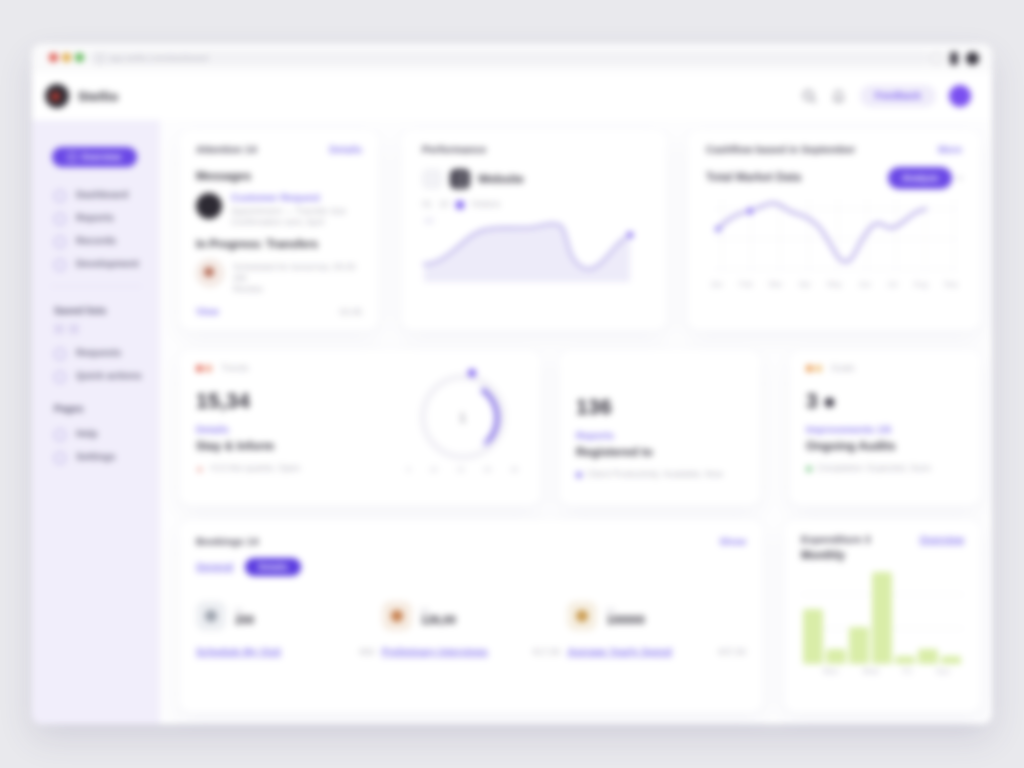  Describe the element at coordinates (460, 179) in the screenshot. I see `device-icon` at that location.